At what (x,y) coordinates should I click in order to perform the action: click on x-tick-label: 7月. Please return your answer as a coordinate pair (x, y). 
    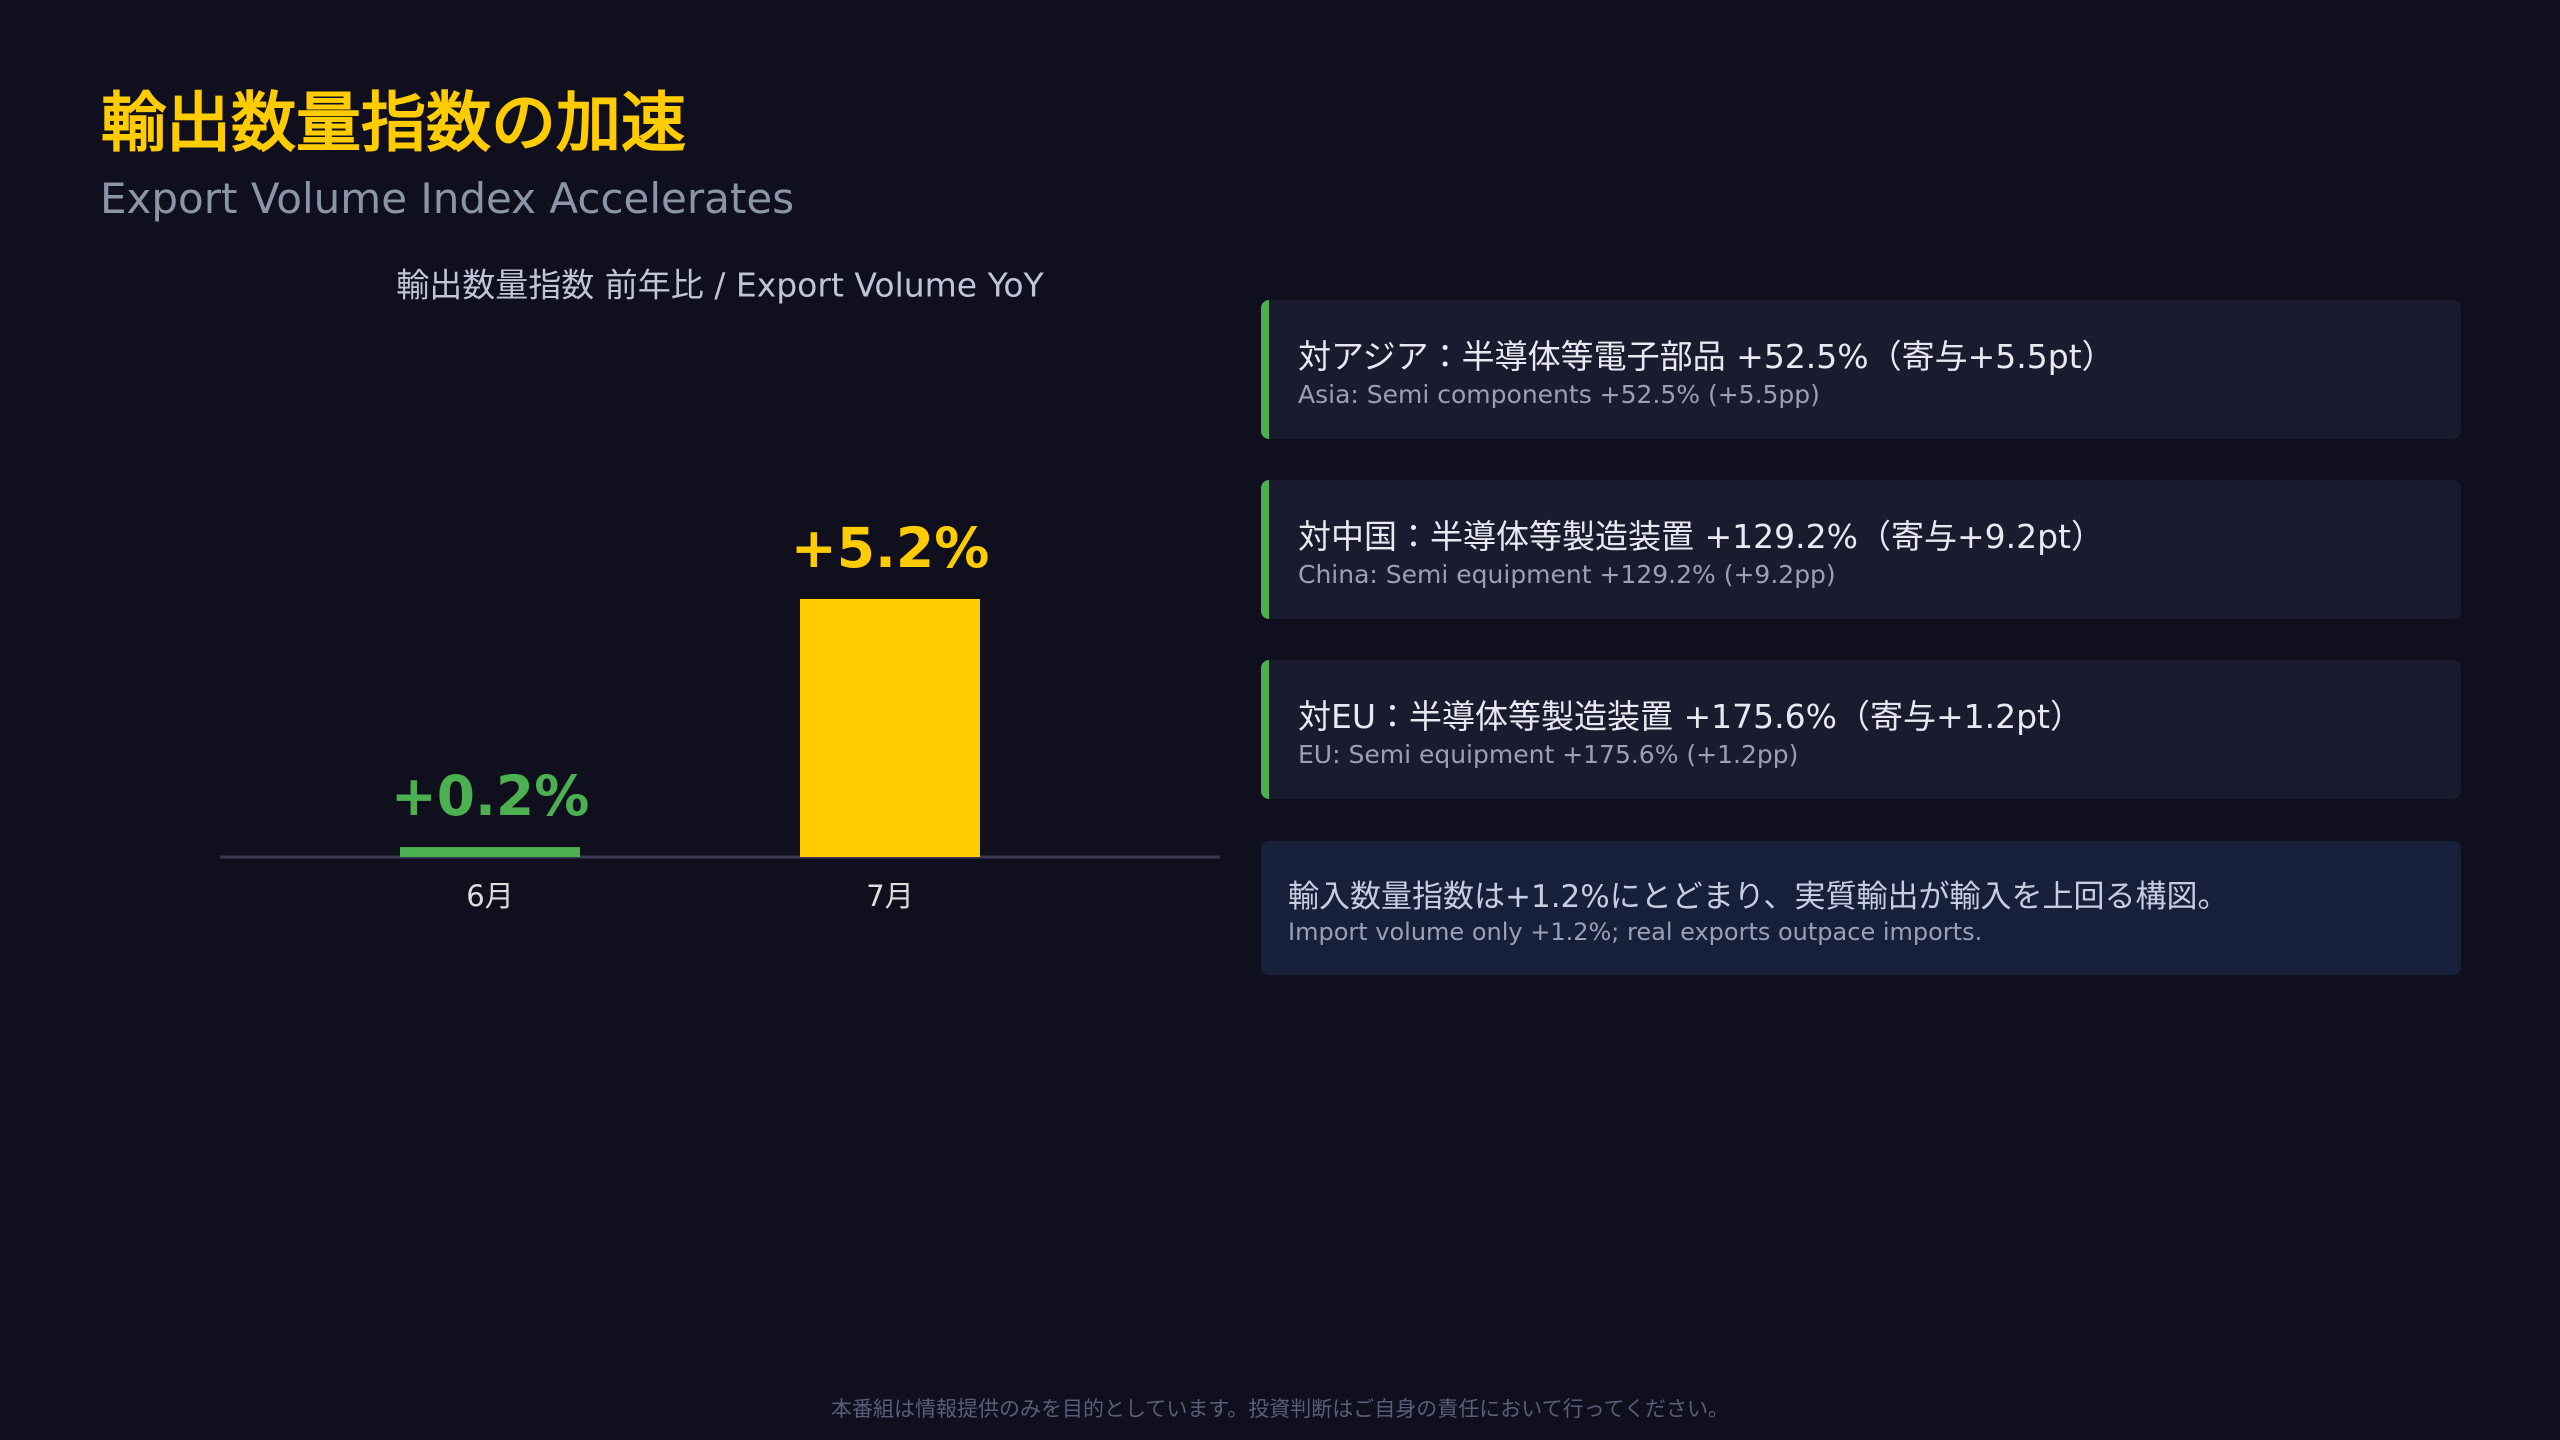
    Looking at the image, I should click on (889, 896).